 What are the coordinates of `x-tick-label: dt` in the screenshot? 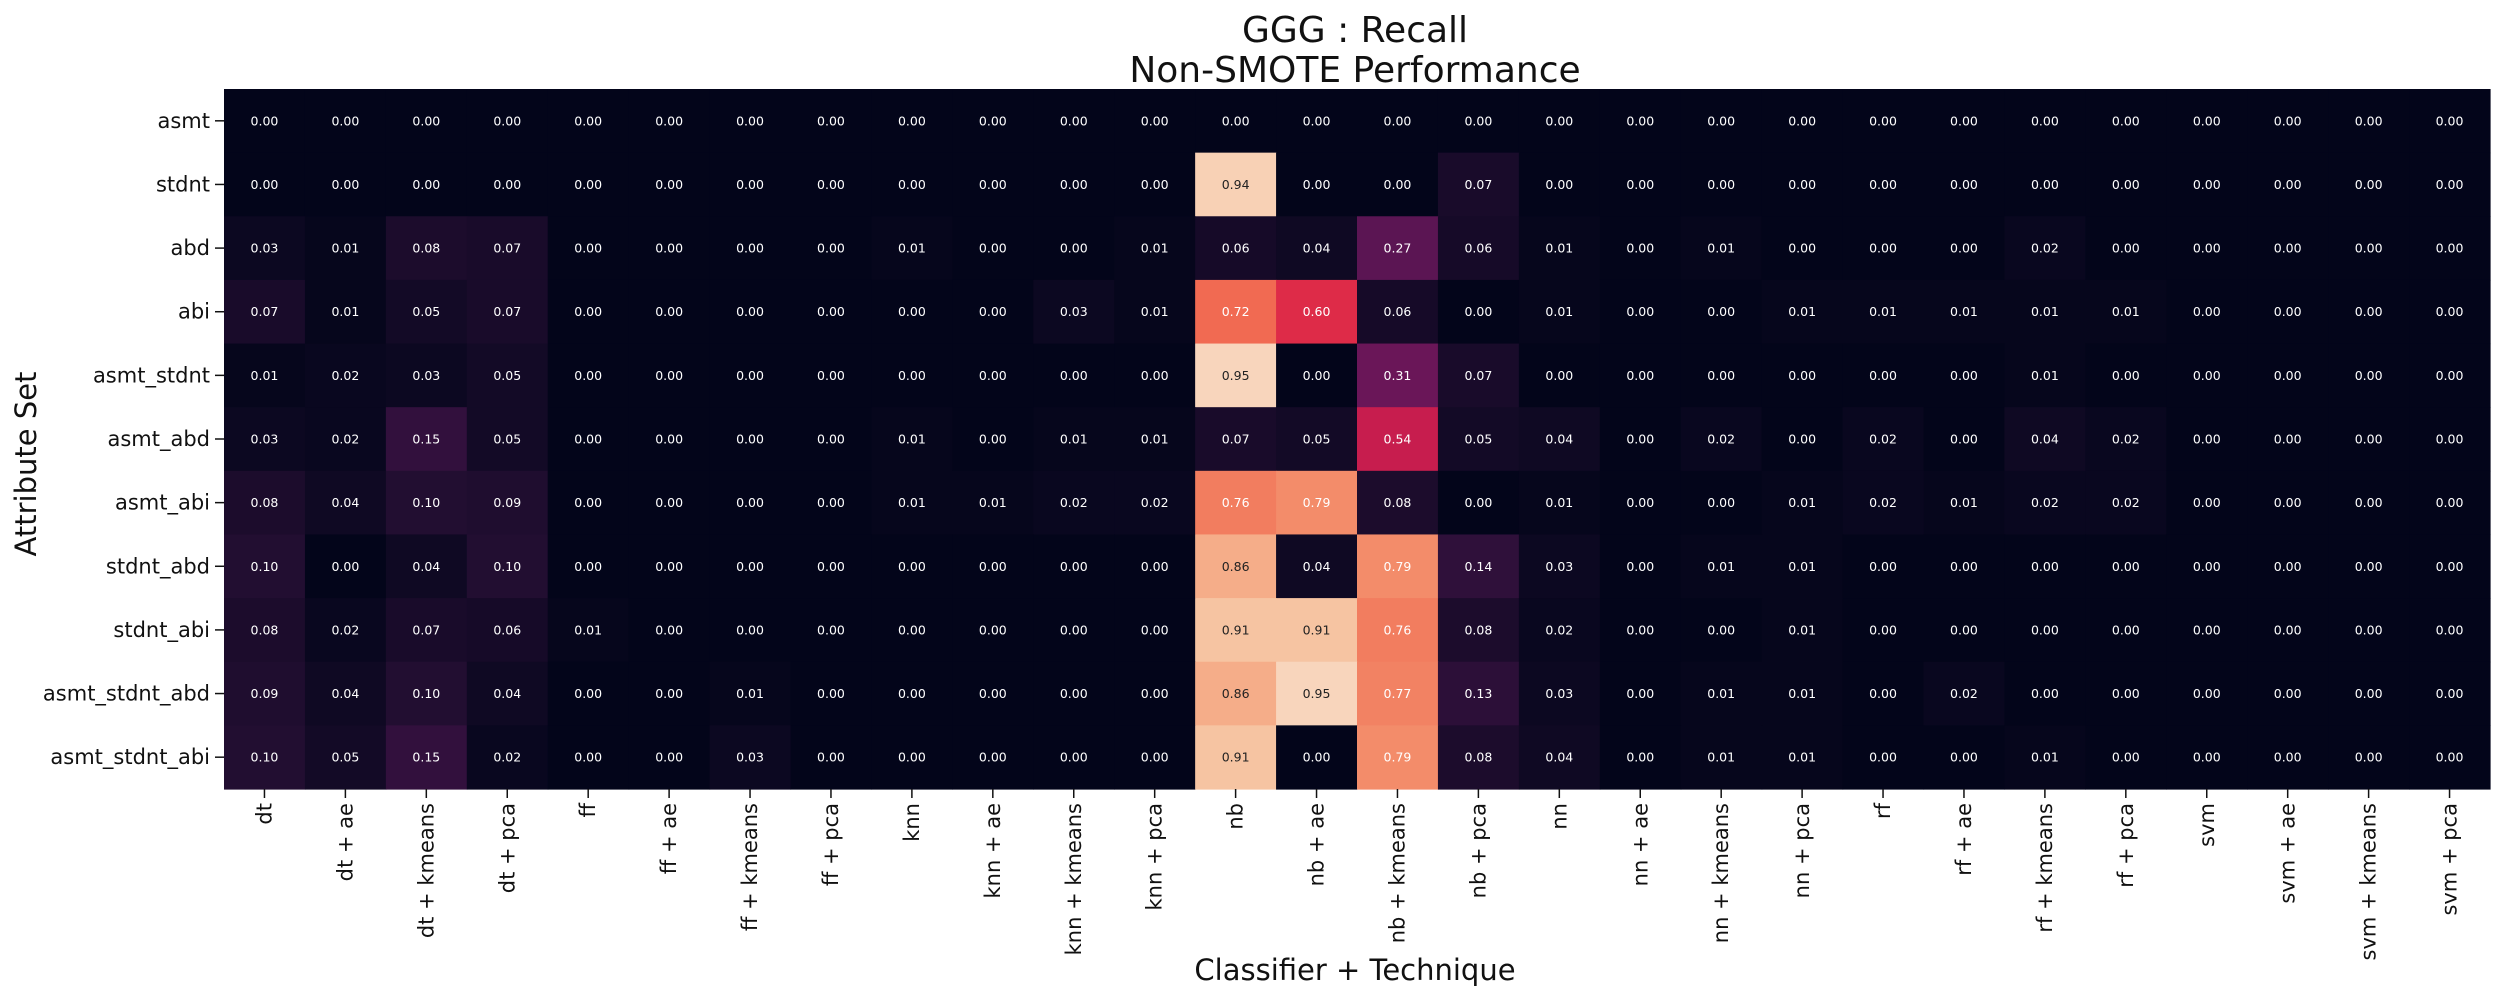 It's located at (264, 814).